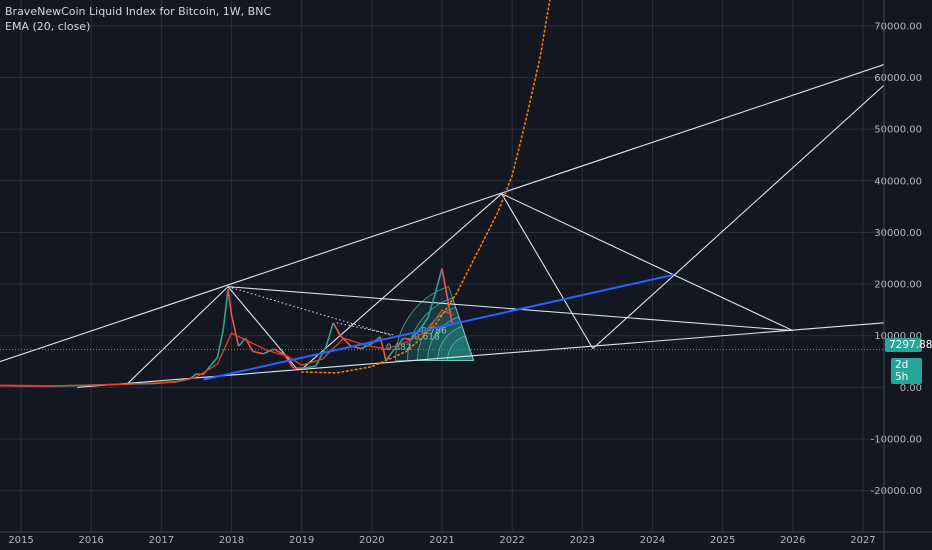 This screenshot has height=550, width=932. I want to click on y-tick-label: 30000.00, so click(898, 233).